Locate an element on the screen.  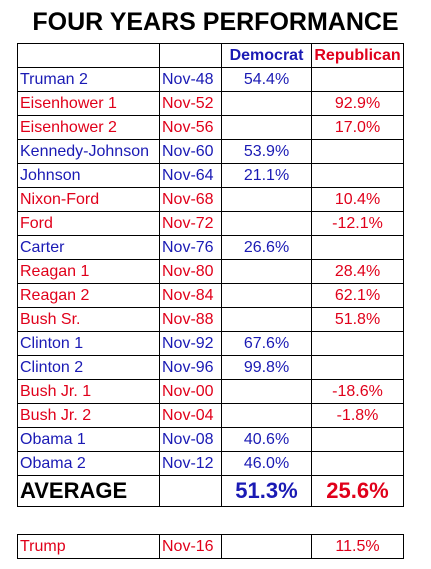
header-democrat: Democrat is located at coordinates (266, 55).